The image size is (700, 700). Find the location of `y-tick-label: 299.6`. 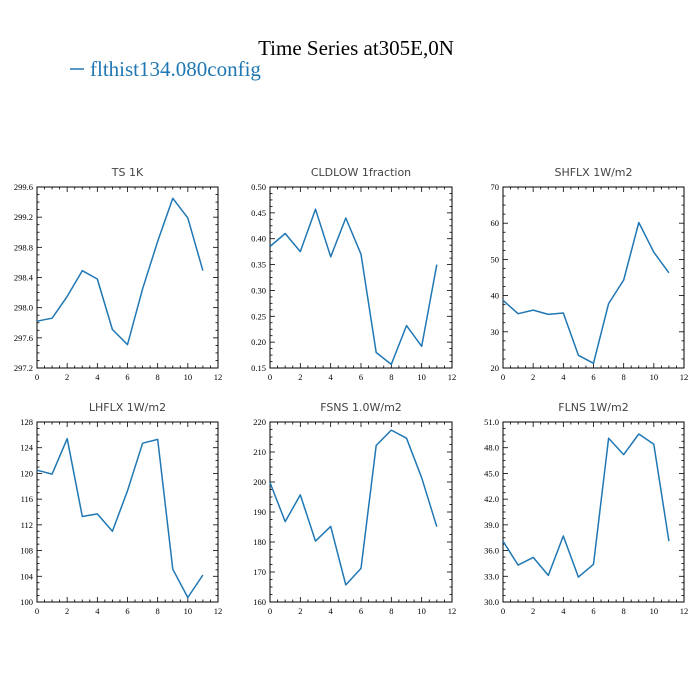

y-tick-label: 299.6 is located at coordinates (23, 187).